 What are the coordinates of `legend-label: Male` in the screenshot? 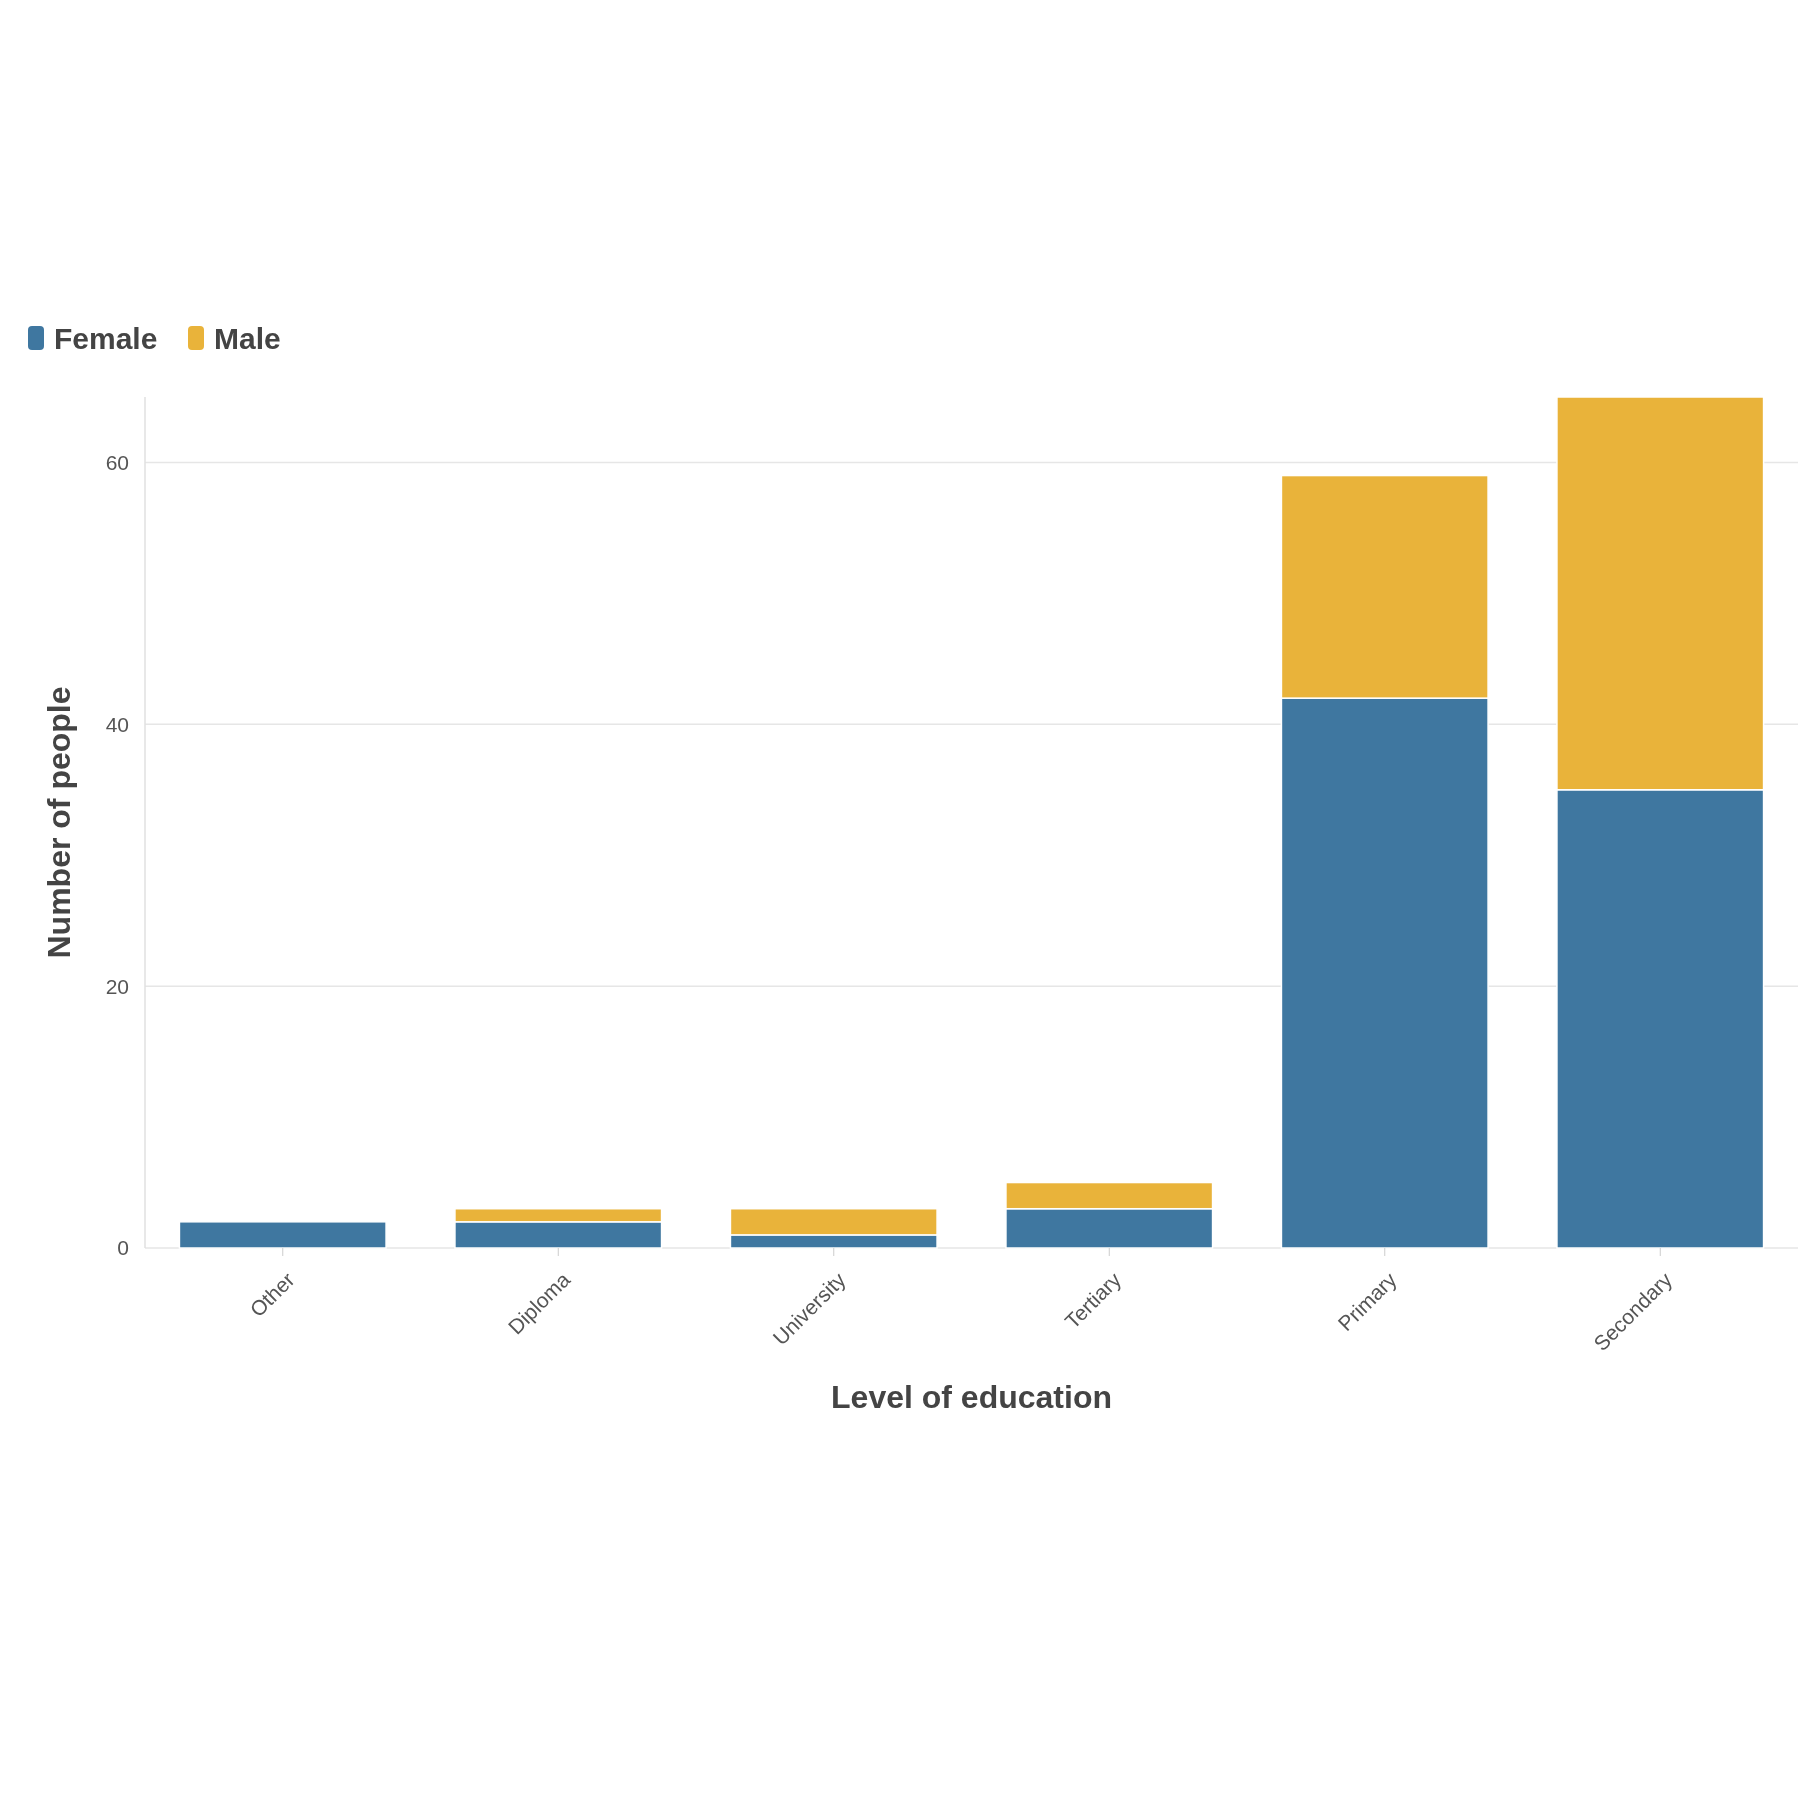 It's located at (247, 338).